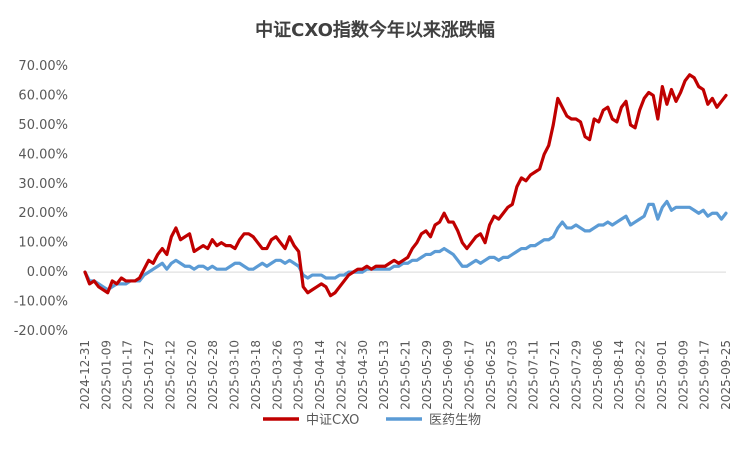  What do you see at coordinates (384, 375) in the screenshot?
I see `x-tick-label: 2025-05-13` at bounding box center [384, 375].